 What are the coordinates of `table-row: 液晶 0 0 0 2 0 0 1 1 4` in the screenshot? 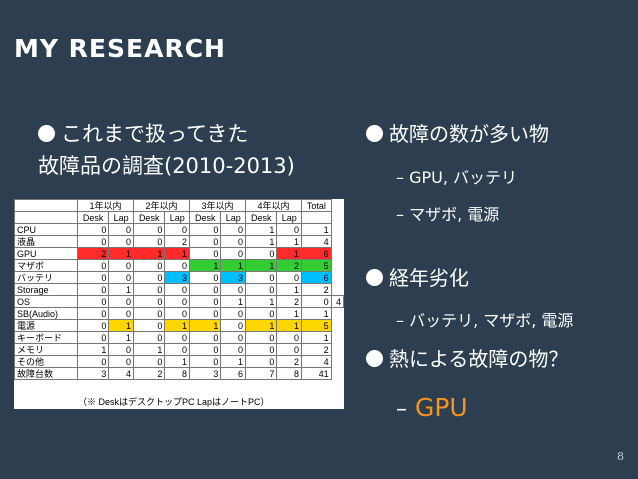 It's located at (179, 241).